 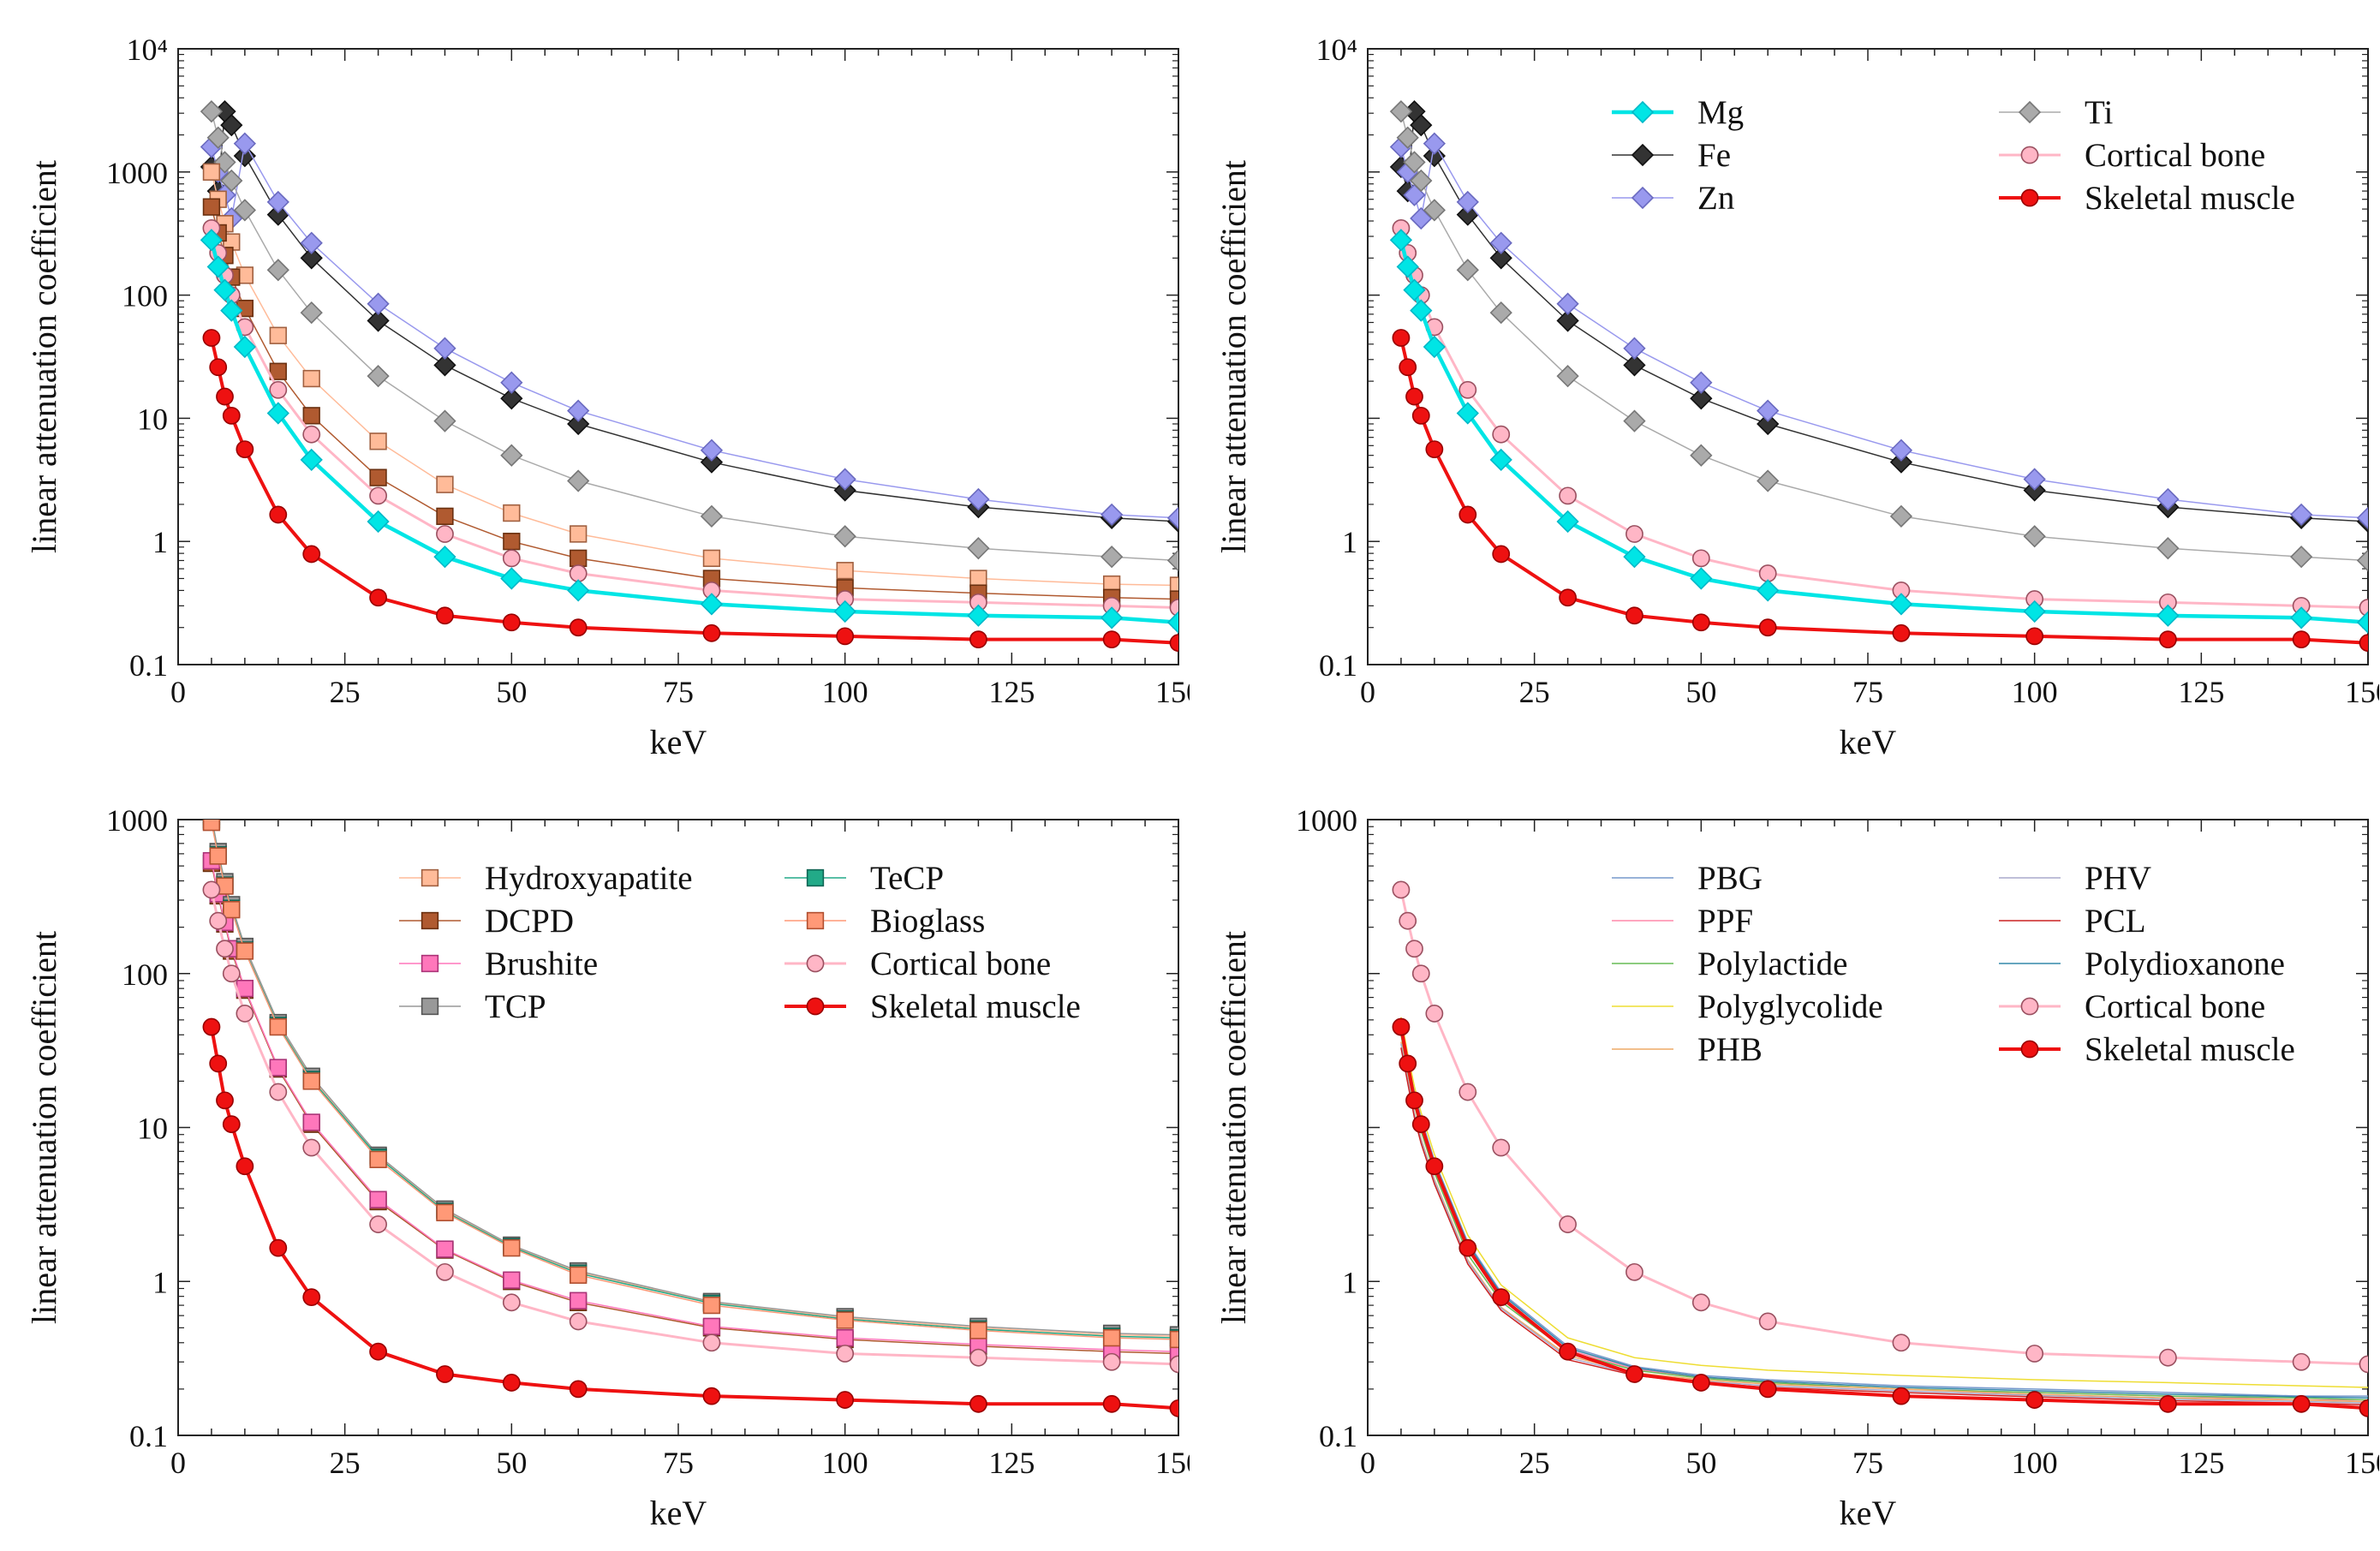 What do you see at coordinates (2029, 155) in the screenshot?
I see `legend-marker-cortical-bone` at bounding box center [2029, 155].